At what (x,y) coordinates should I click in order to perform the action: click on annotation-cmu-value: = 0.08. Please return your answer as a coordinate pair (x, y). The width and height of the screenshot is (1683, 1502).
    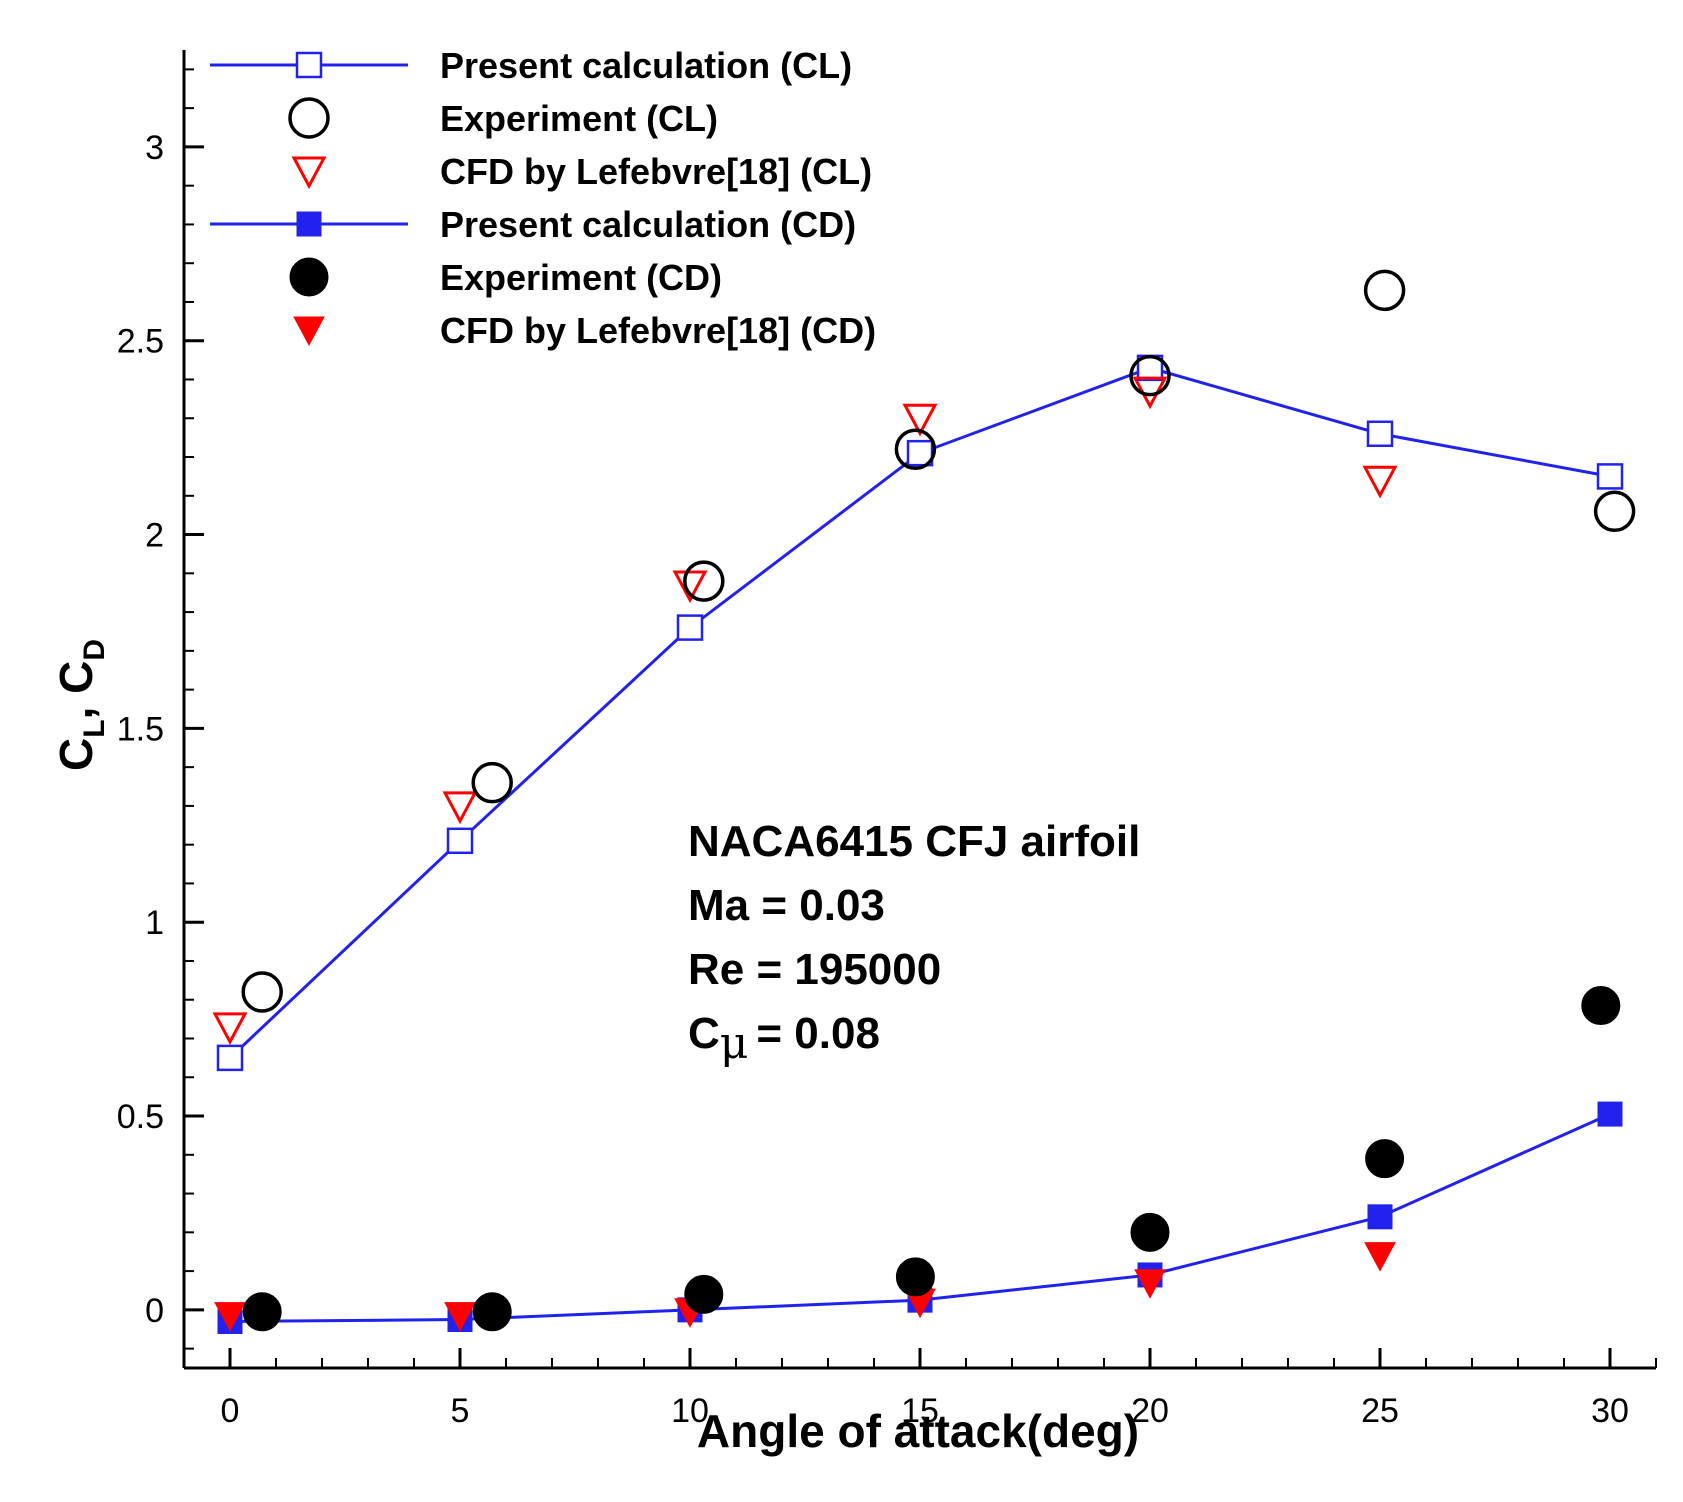
    Looking at the image, I should click on (818, 1033).